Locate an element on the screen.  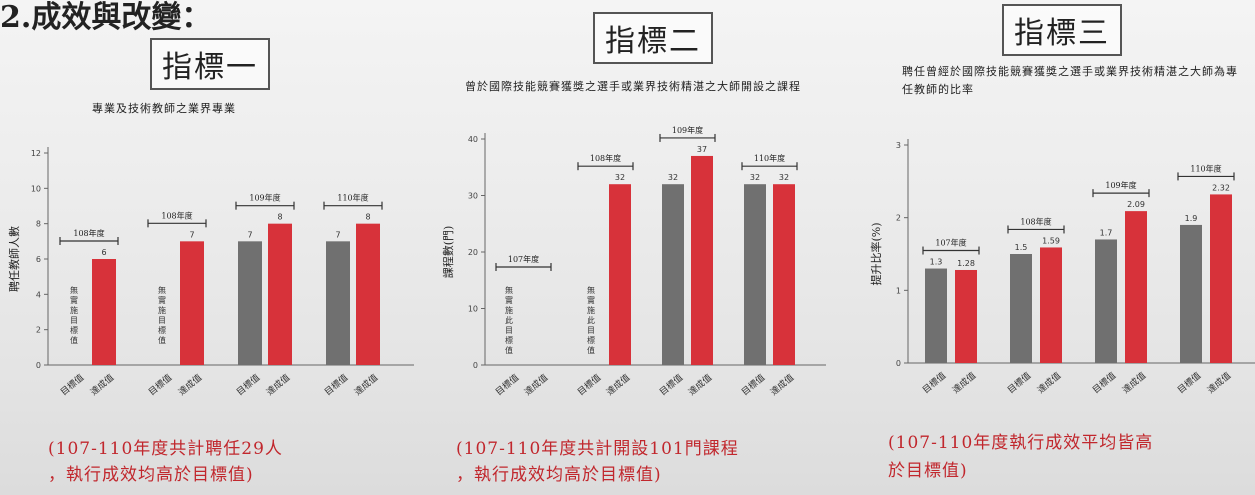
bar-value-label: 1.28 is located at coordinates (966, 263).